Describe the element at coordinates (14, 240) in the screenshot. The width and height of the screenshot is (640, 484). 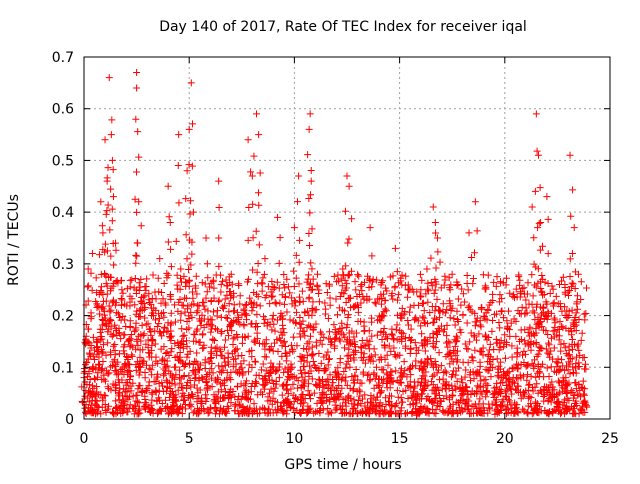
I see `y-axis-label: ROTI / TECUs` at that location.